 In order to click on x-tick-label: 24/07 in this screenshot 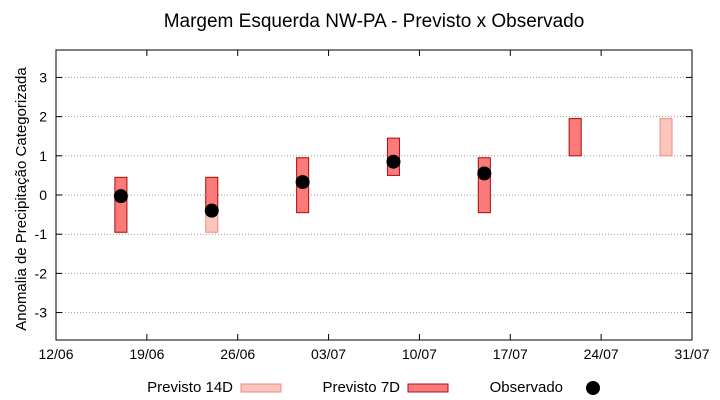, I will do `click(601, 354)`.